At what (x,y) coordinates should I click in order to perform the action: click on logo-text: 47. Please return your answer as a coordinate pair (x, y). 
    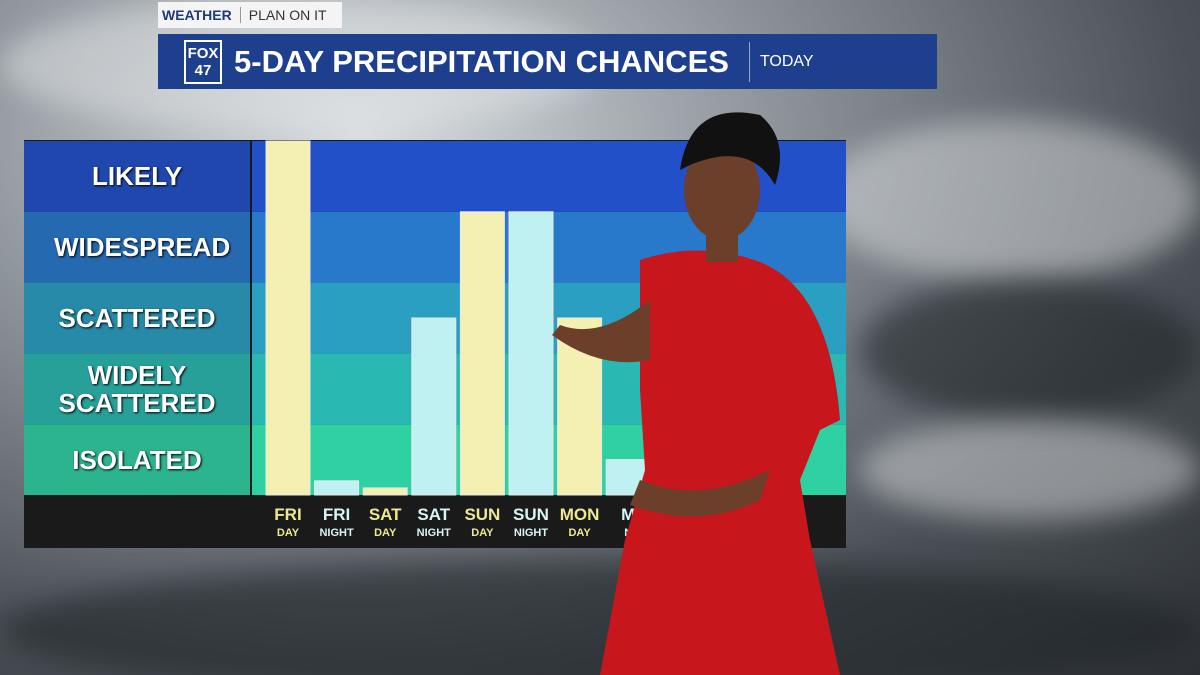
    Looking at the image, I should click on (203, 70).